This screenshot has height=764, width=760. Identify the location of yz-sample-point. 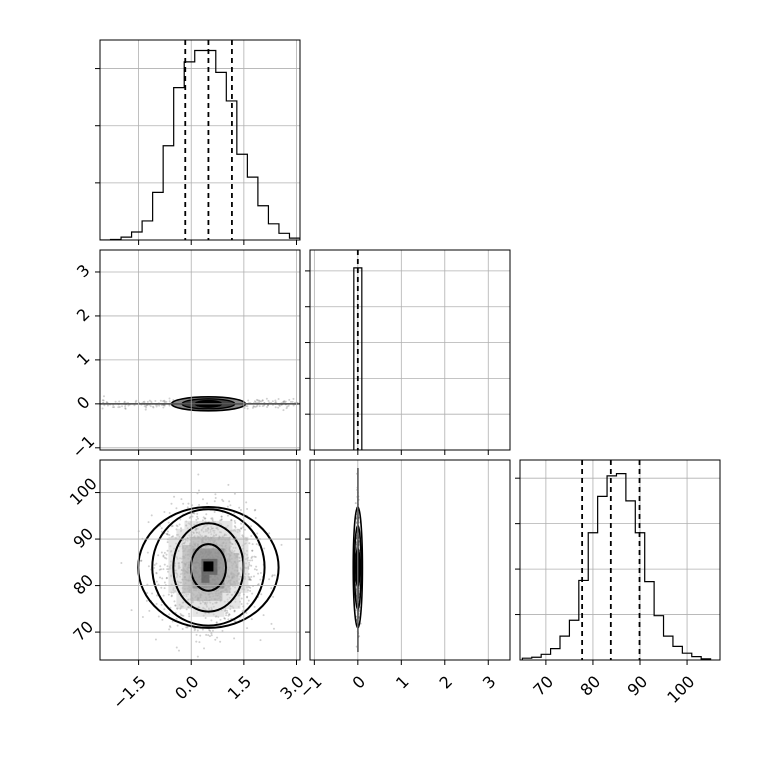
(359, 610).